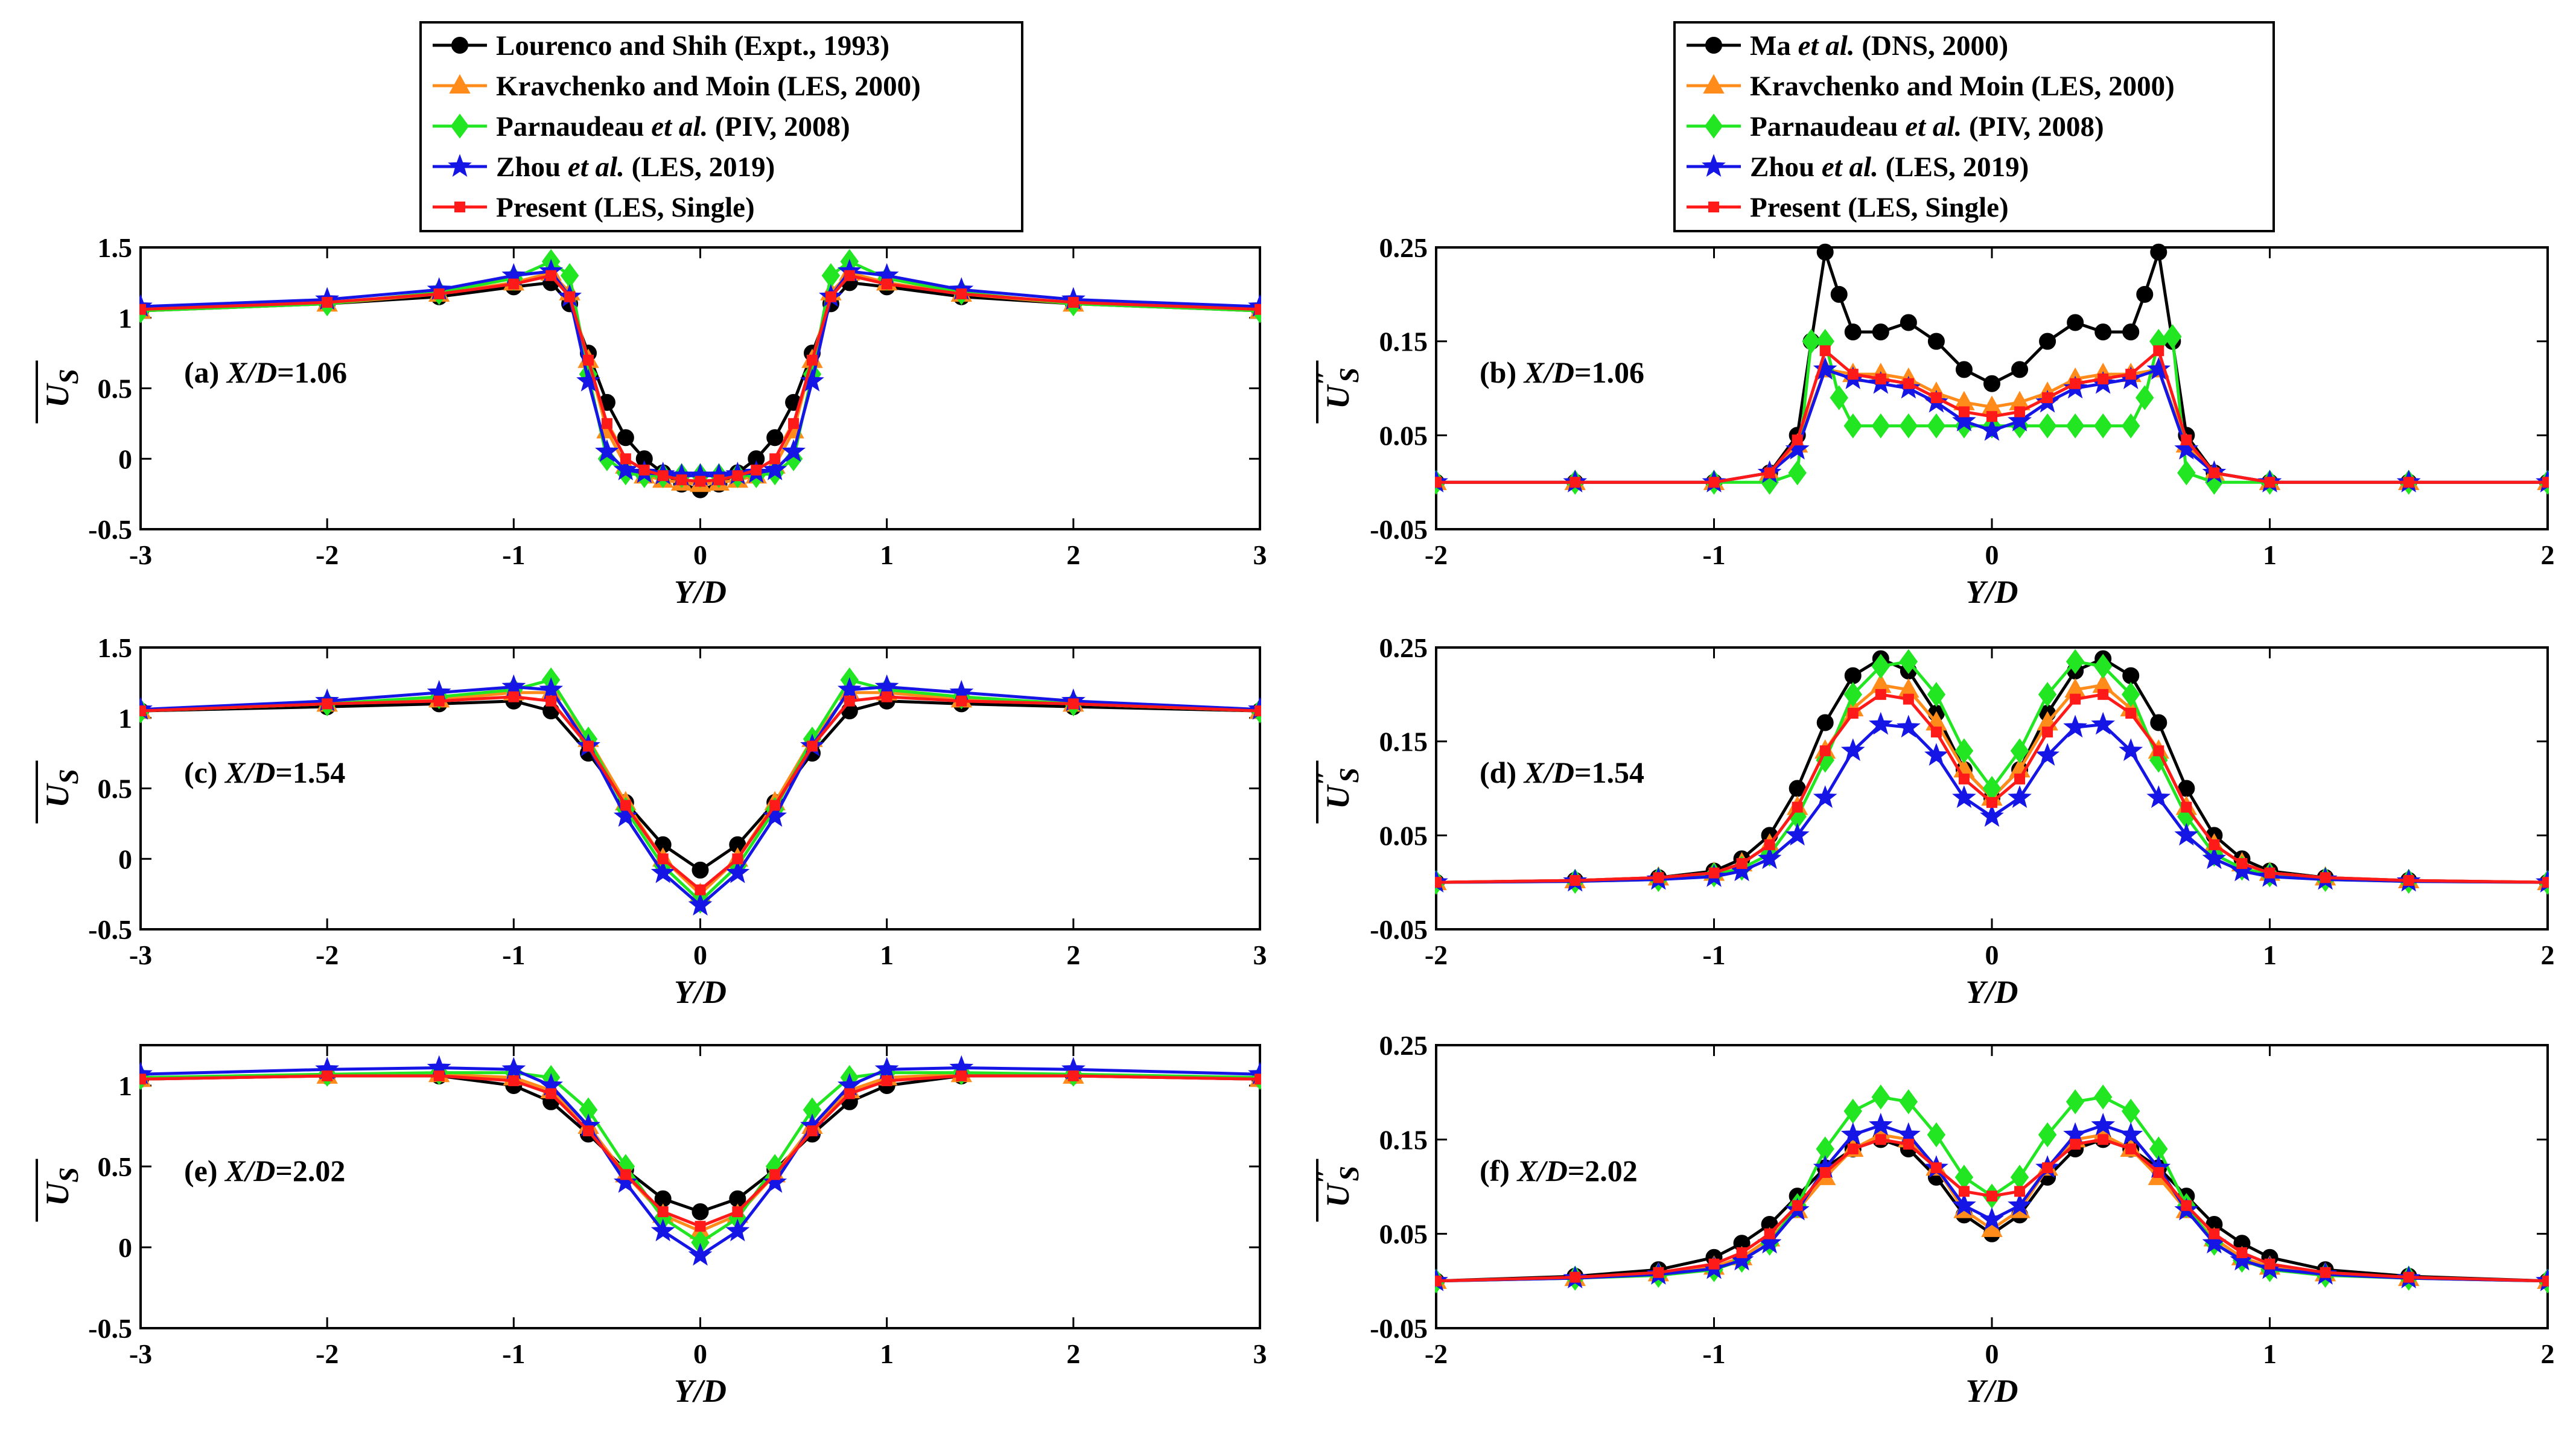  I want to click on legend-label: Kravchenko and Moin (LES, 2000), so click(708, 86).